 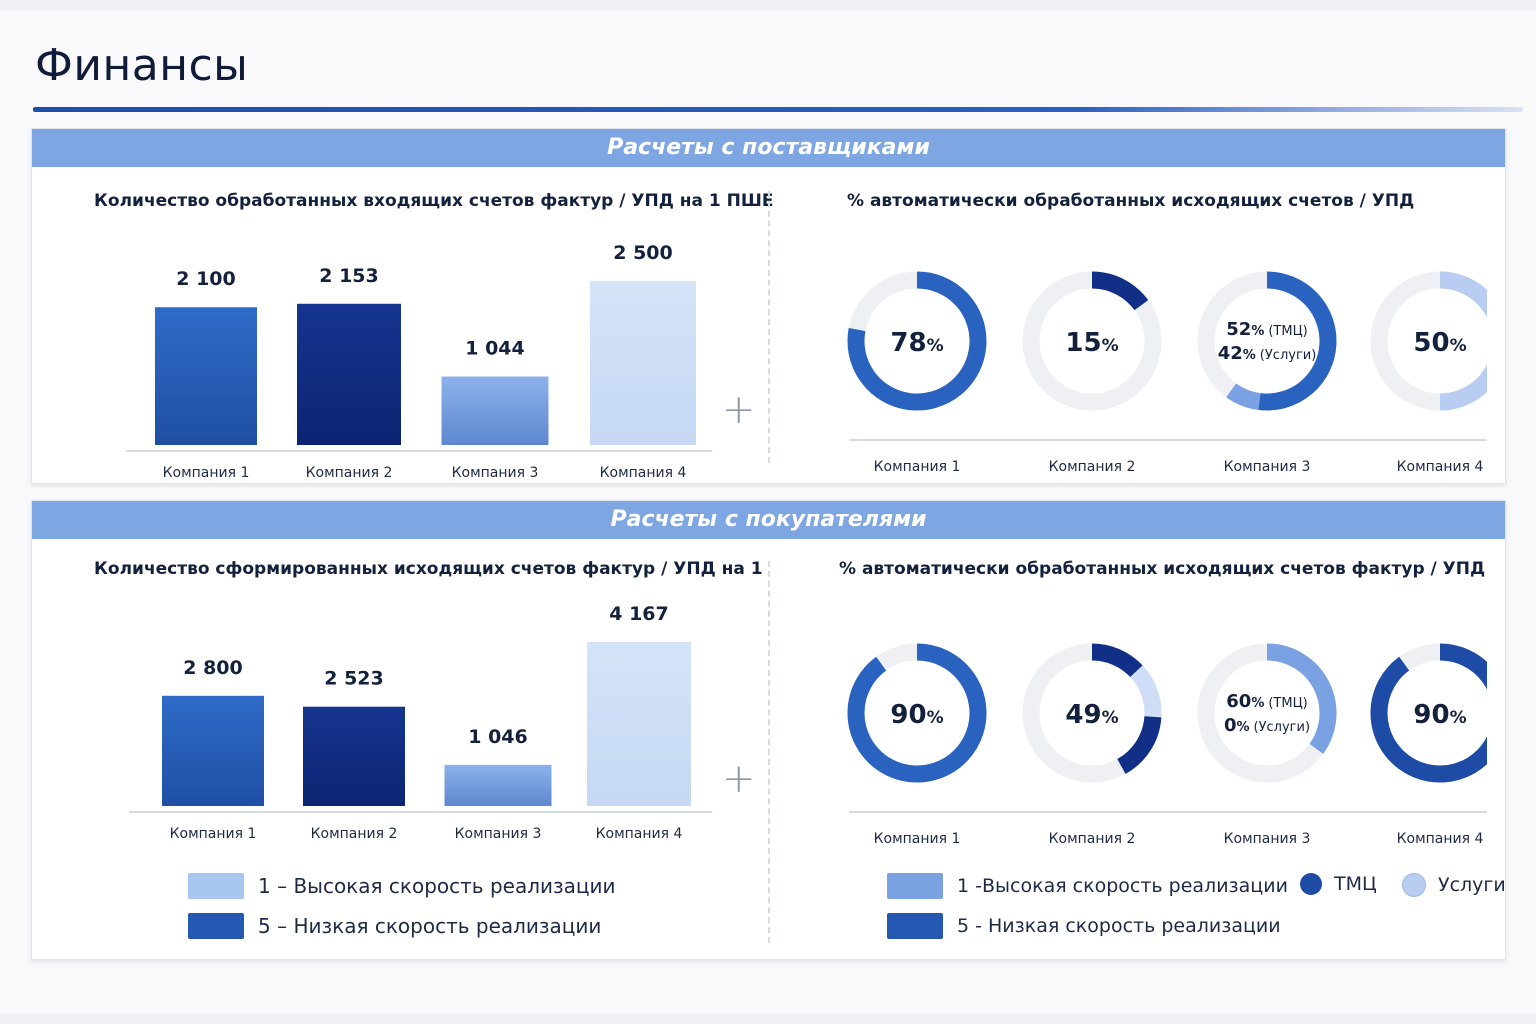 I want to click on legend-label: Услуги, so click(x=1472, y=885).